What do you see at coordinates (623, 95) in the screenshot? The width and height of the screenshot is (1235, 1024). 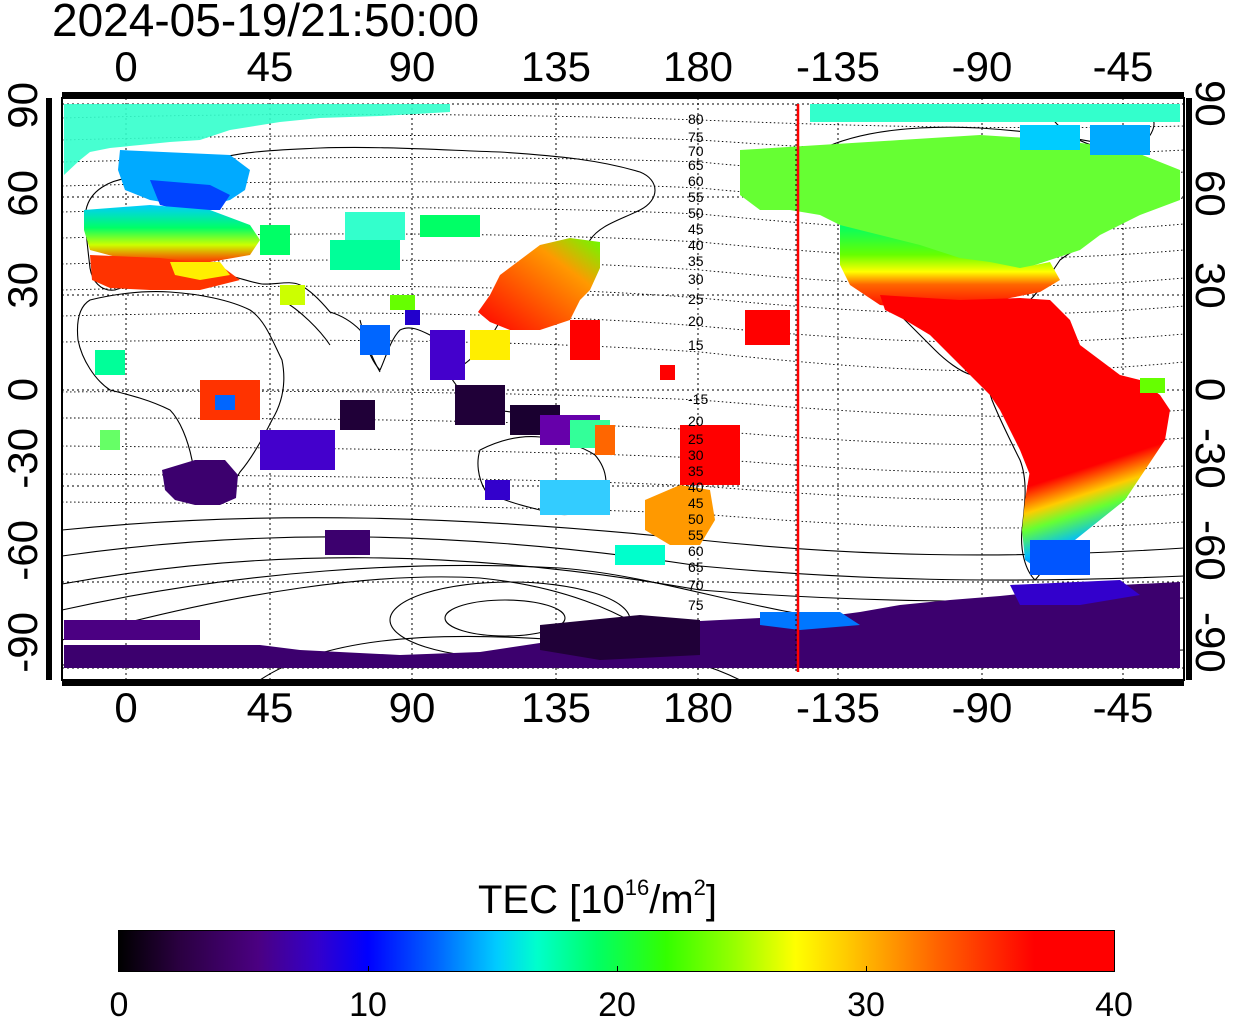 I see `top-axis-bar` at bounding box center [623, 95].